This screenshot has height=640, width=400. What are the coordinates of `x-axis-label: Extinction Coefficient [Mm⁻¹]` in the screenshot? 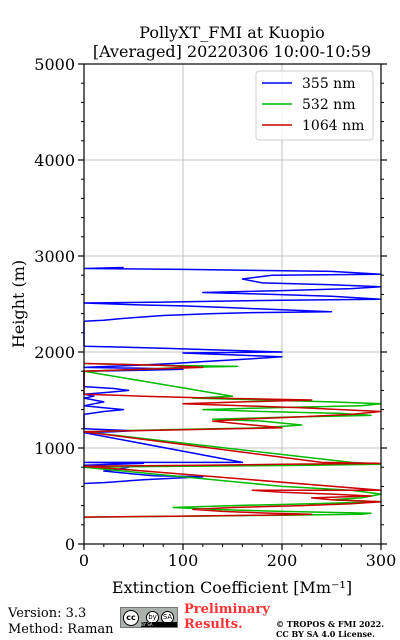 It's located at (232, 587).